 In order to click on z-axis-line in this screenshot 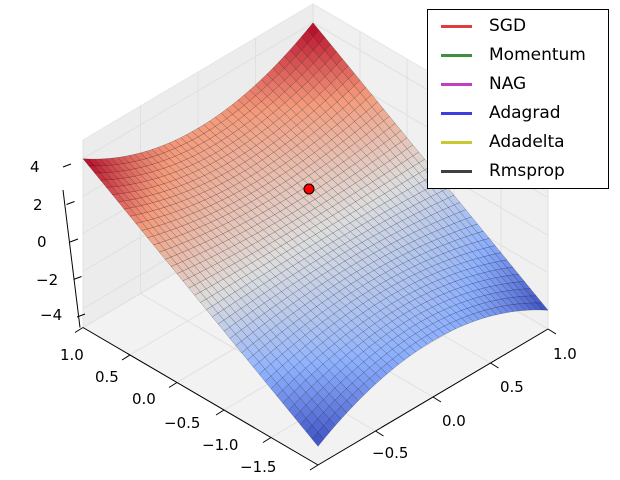, I will do `click(71, 258)`.